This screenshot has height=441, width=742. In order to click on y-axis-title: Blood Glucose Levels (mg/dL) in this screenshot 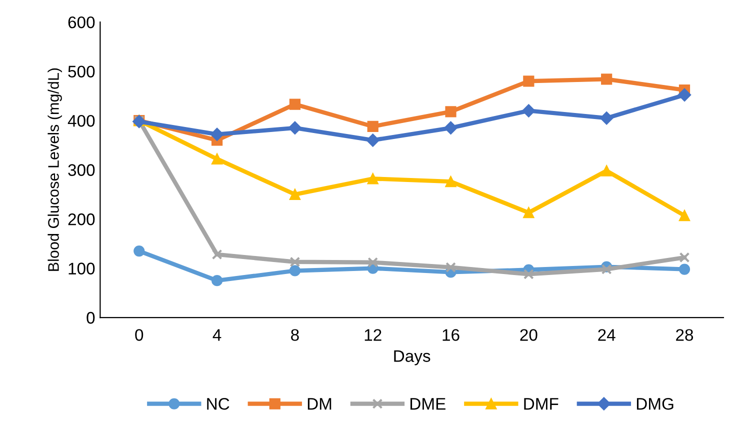, I will do `click(55, 169)`.